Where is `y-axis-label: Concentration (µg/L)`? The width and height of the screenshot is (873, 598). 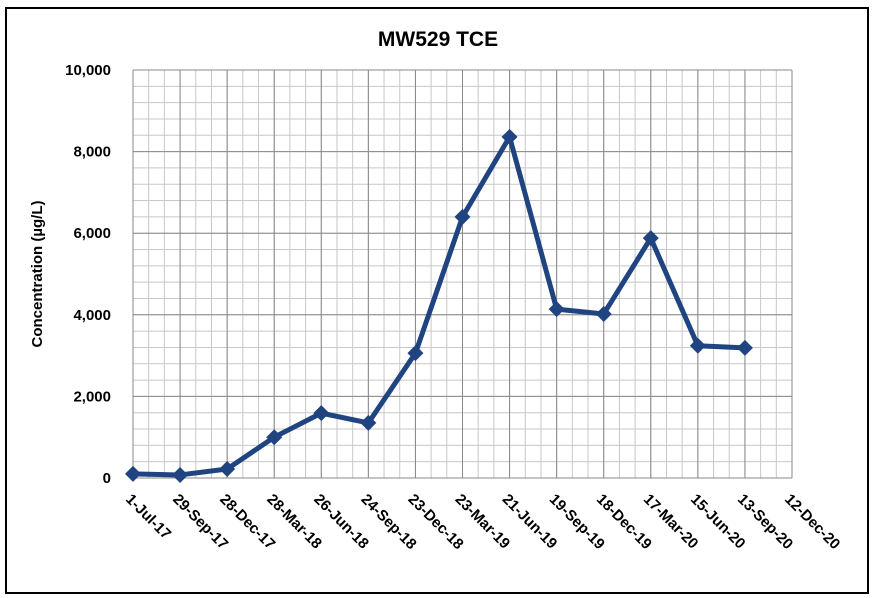 y-axis-label: Concentration (µg/L) is located at coordinates (37, 274).